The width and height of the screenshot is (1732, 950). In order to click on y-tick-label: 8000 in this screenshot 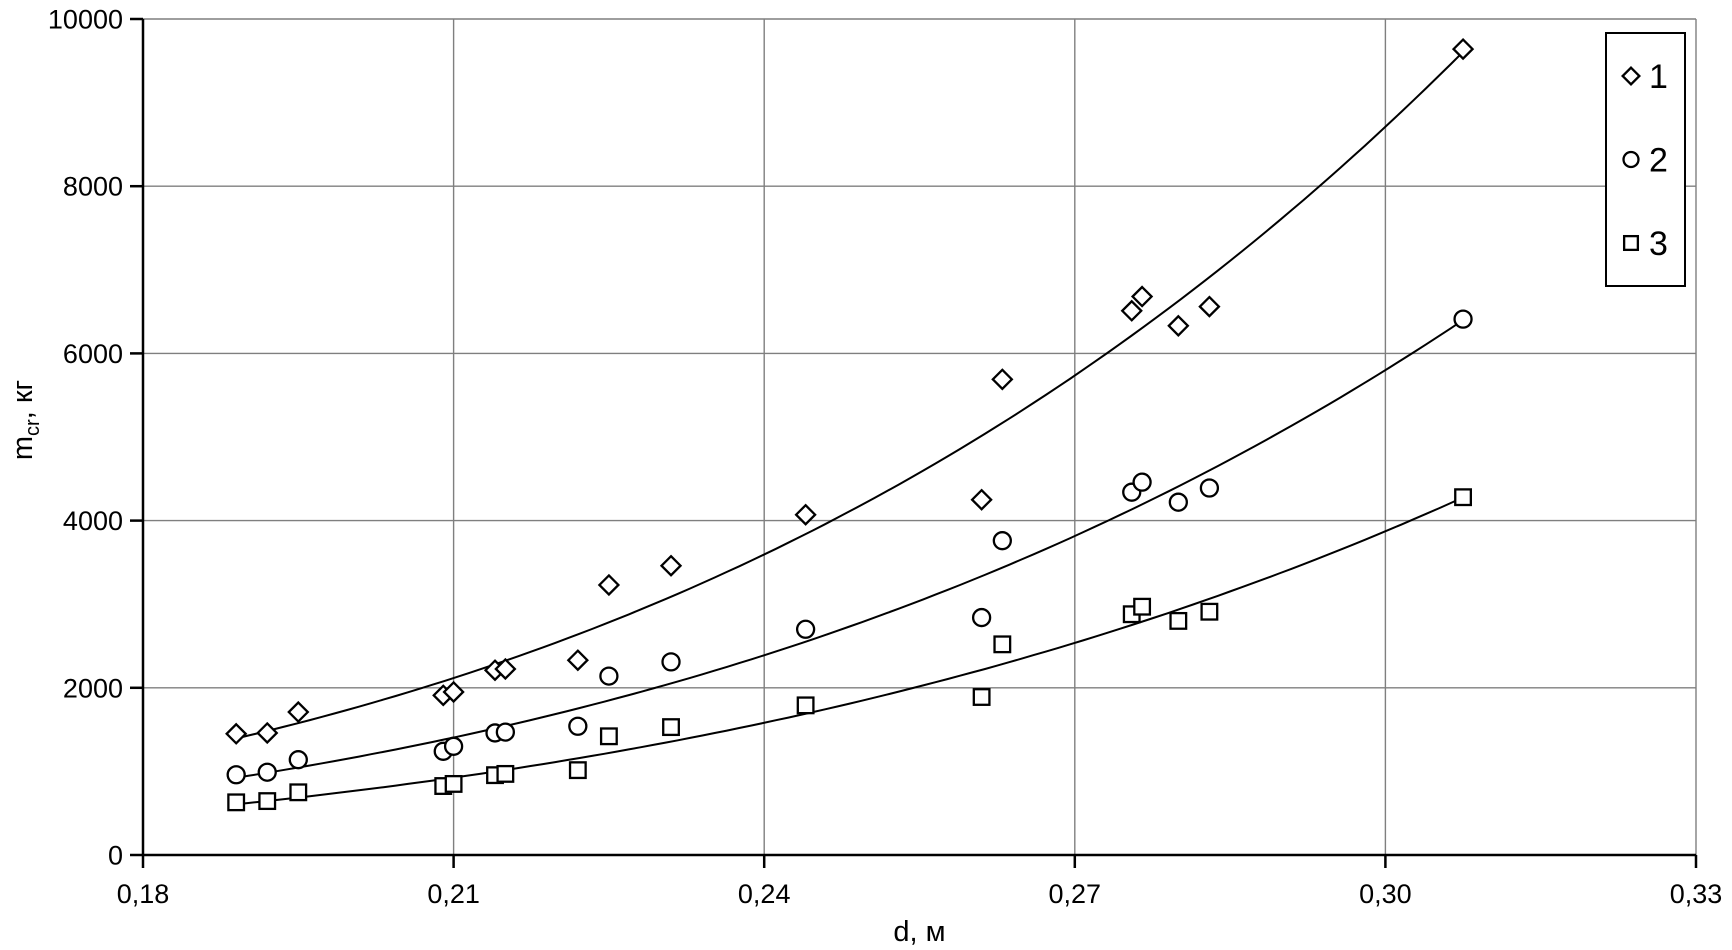, I will do `click(93, 187)`.